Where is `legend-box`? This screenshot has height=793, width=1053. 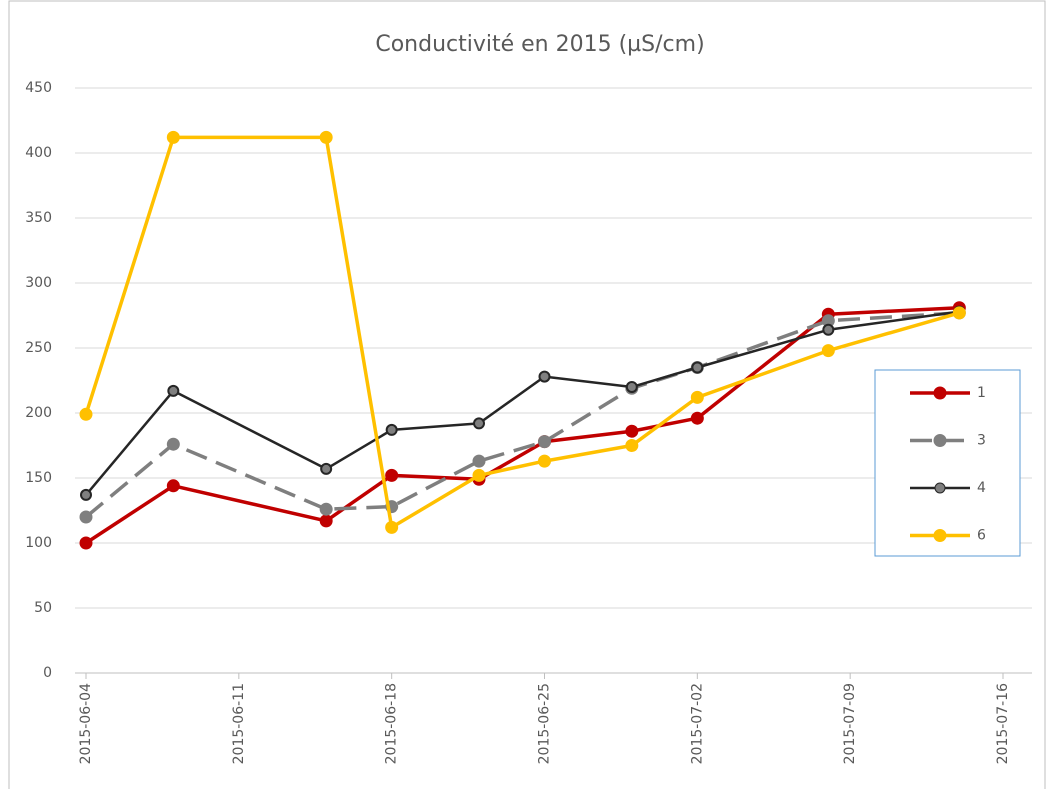 legend-box is located at coordinates (947, 463).